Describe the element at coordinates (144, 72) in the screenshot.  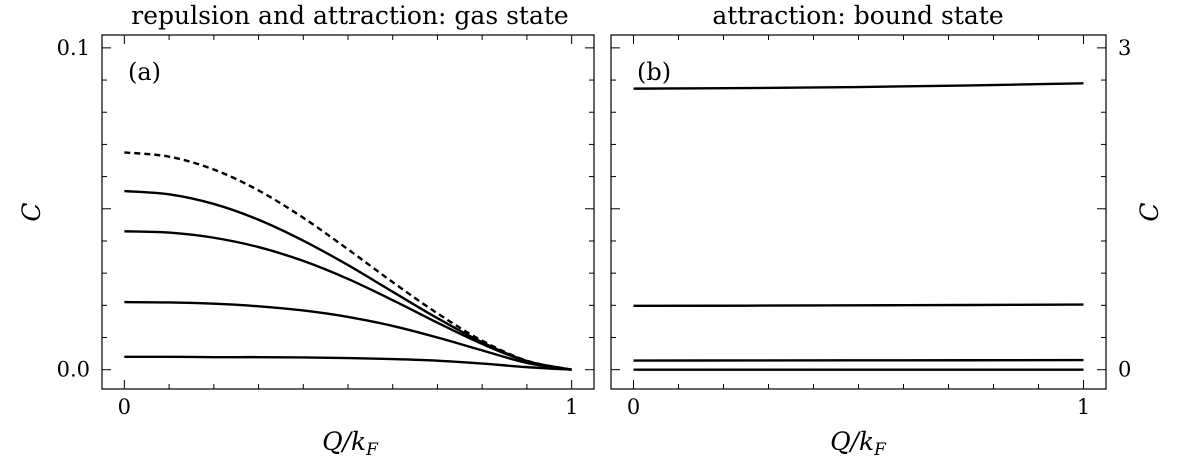
I see `panel-a-label: (a)` at that location.